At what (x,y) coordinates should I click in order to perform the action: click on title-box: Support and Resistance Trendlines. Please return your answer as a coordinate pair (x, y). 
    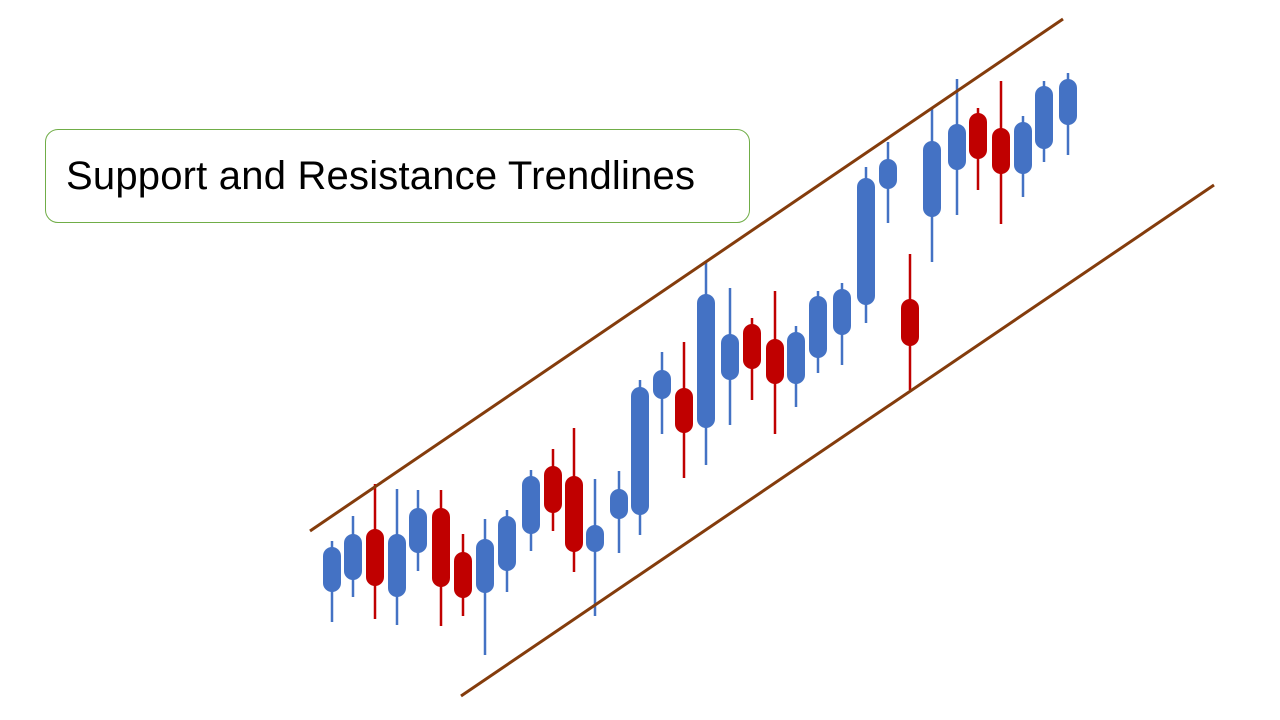
    Looking at the image, I should click on (397, 176).